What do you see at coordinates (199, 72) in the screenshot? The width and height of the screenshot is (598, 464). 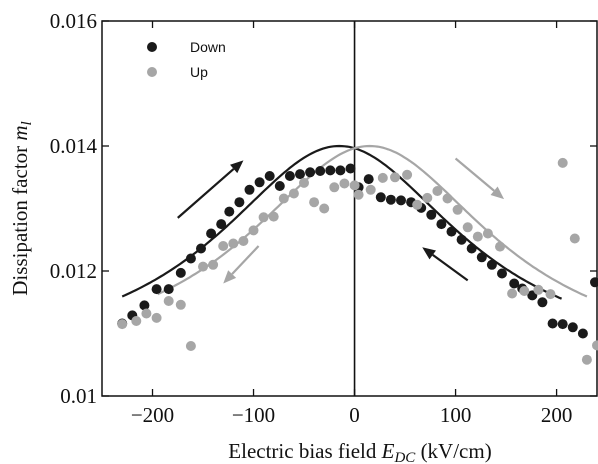 I see `legend-label-up: Up` at bounding box center [199, 72].